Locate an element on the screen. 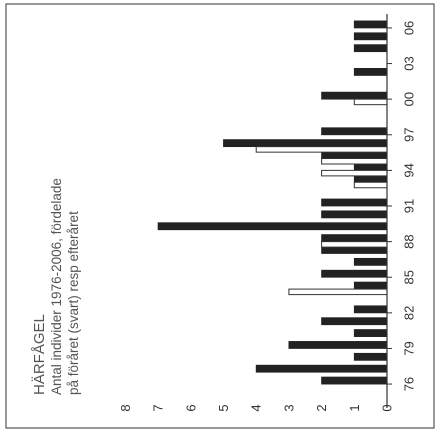 The image size is (444, 434). bar-spring-1990 is located at coordinates (354, 214).